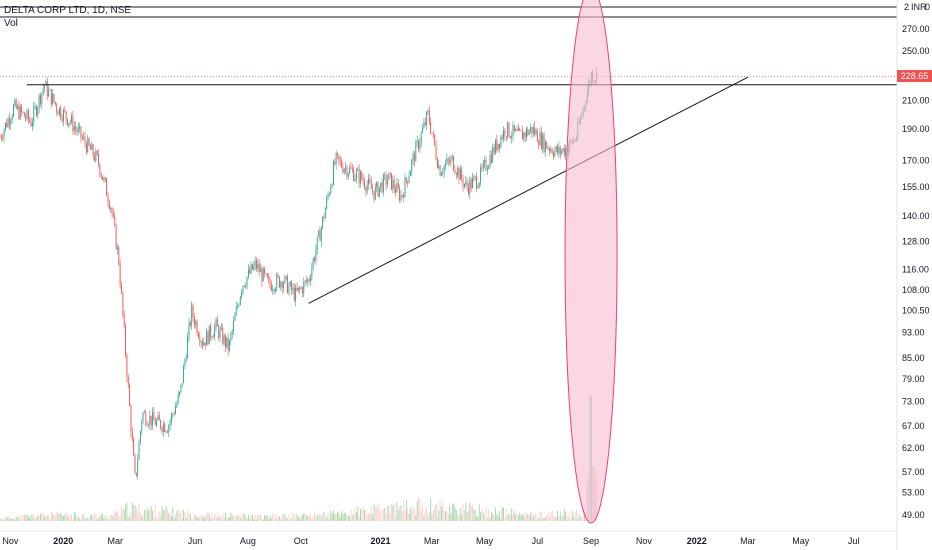 Image resolution: width=932 pixels, height=550 pixels. What do you see at coordinates (591, 262) in the screenshot?
I see `highlight-ellipse` at bounding box center [591, 262].